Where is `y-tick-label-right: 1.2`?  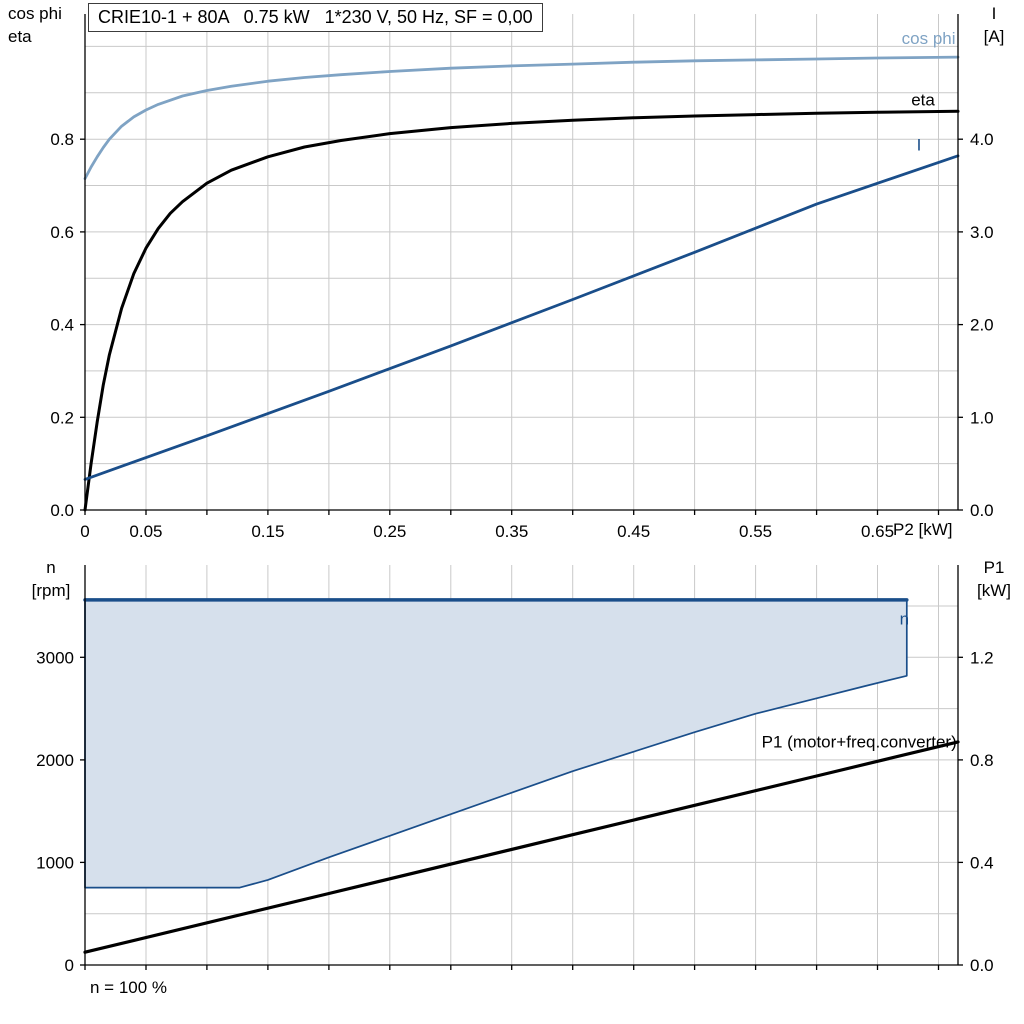
y-tick-label-right: 1.2 is located at coordinates (982, 657).